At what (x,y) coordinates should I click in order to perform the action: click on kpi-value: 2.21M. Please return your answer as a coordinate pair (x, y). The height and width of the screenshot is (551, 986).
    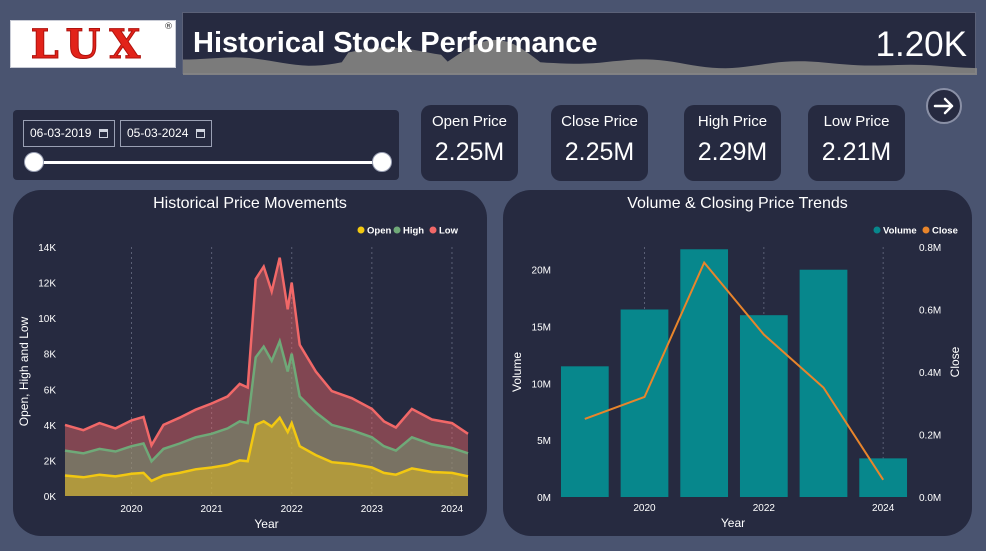
    Looking at the image, I should click on (856, 152).